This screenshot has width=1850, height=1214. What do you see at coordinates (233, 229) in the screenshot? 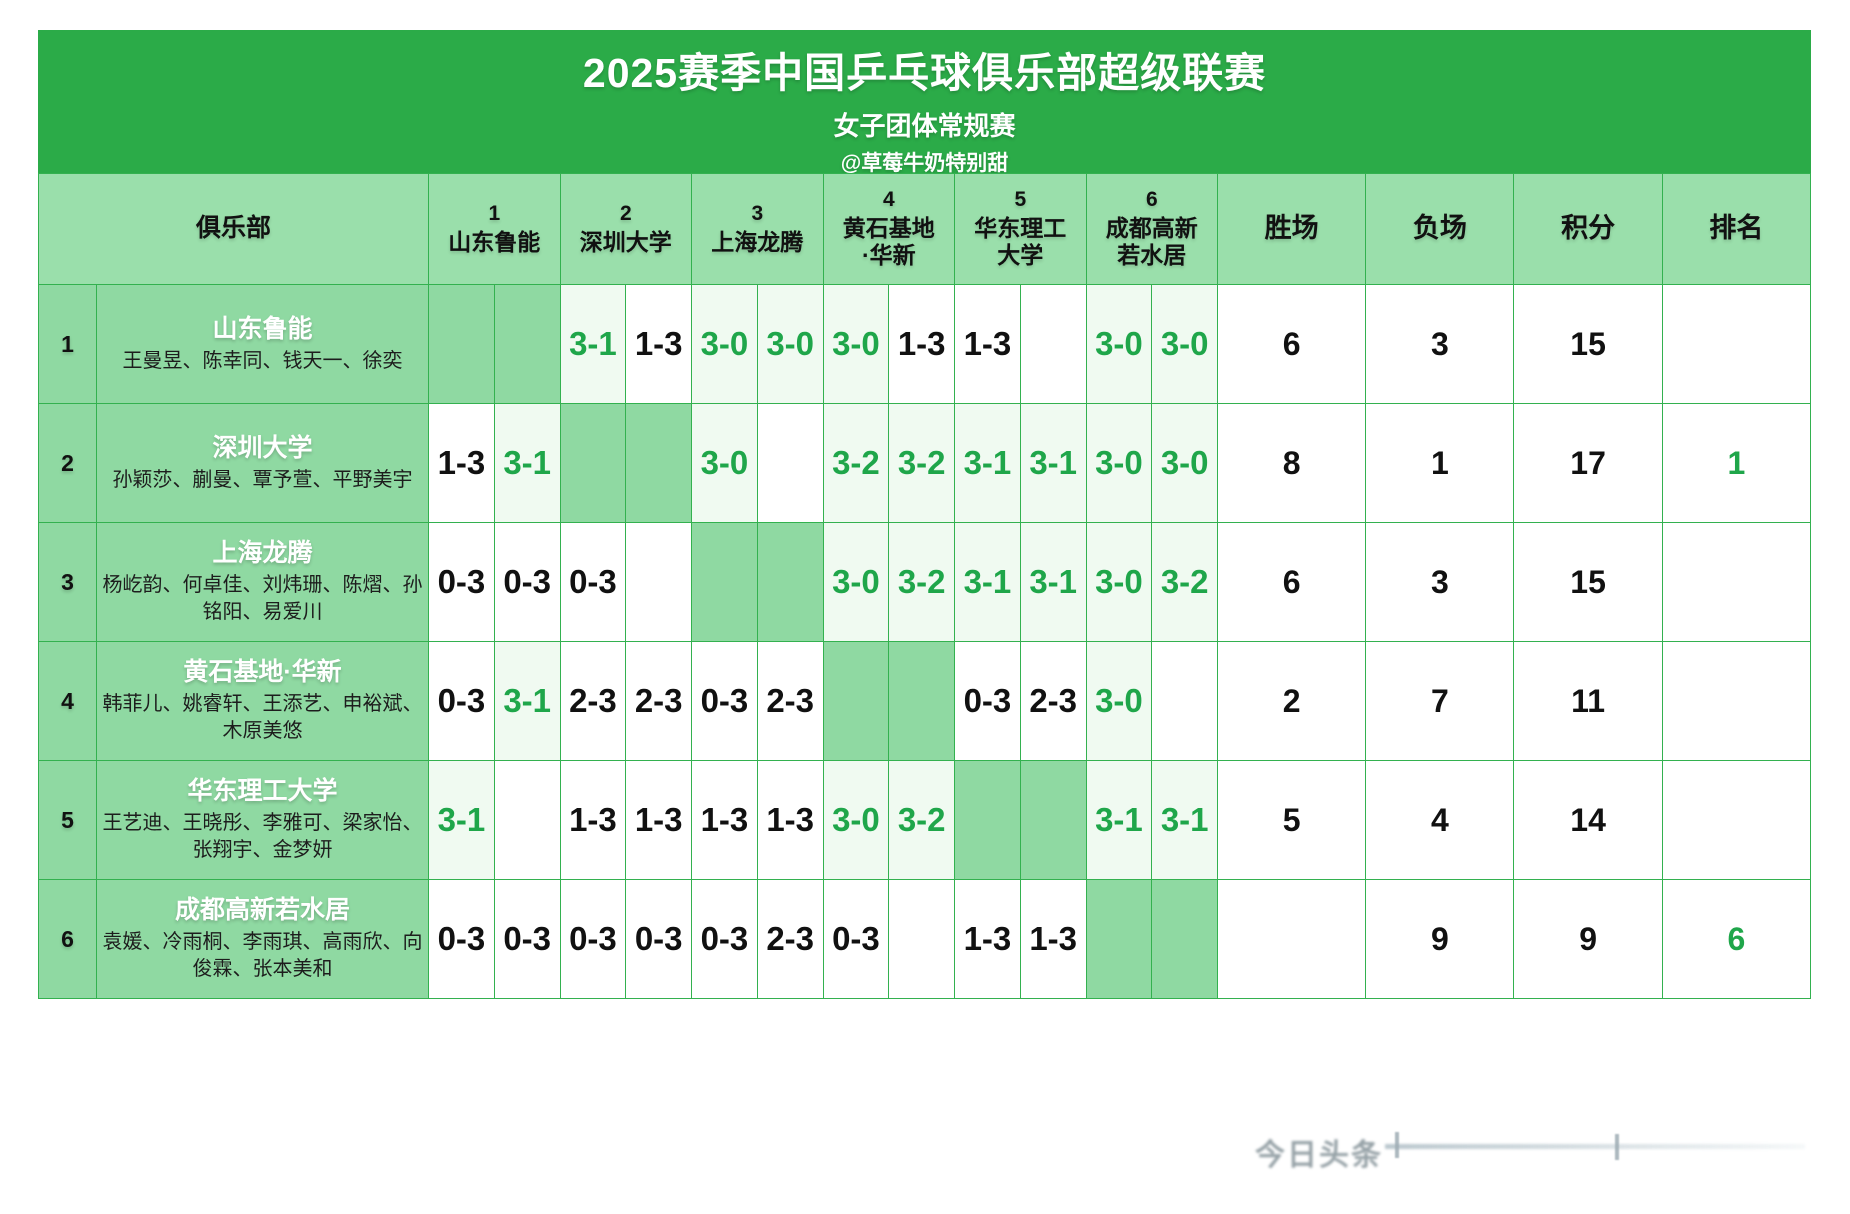
I see `header-club: 俱乐部` at bounding box center [233, 229].